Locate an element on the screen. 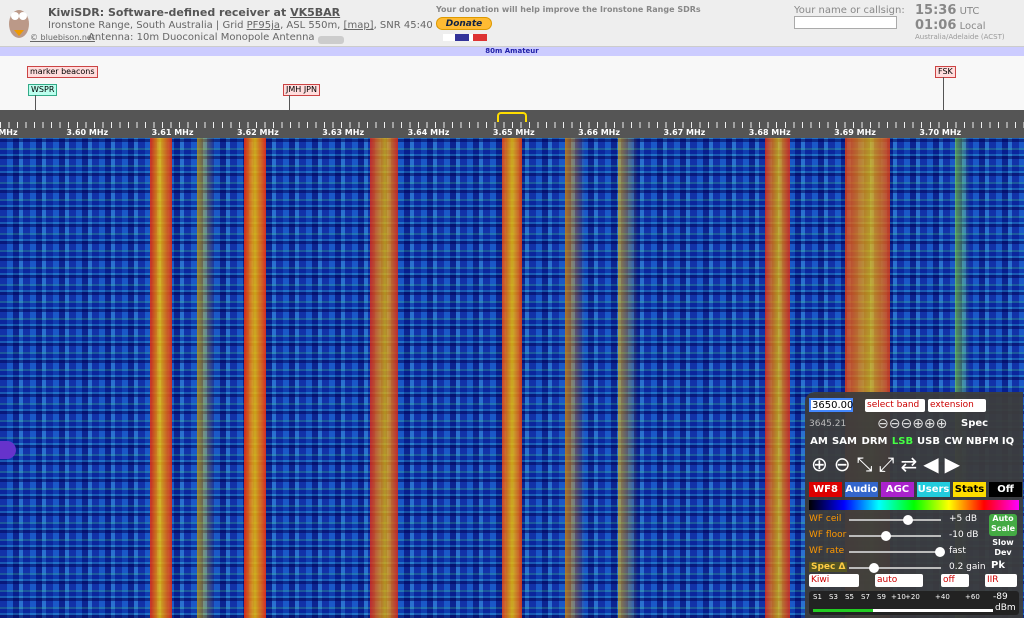 The image size is (1024, 618). local-clock: 01:06 Local is located at coordinates (950, 25).